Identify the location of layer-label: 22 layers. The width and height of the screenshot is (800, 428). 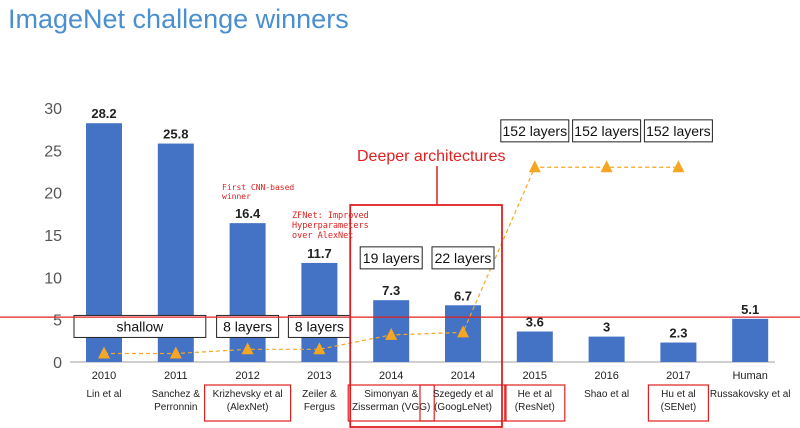
(463, 258).